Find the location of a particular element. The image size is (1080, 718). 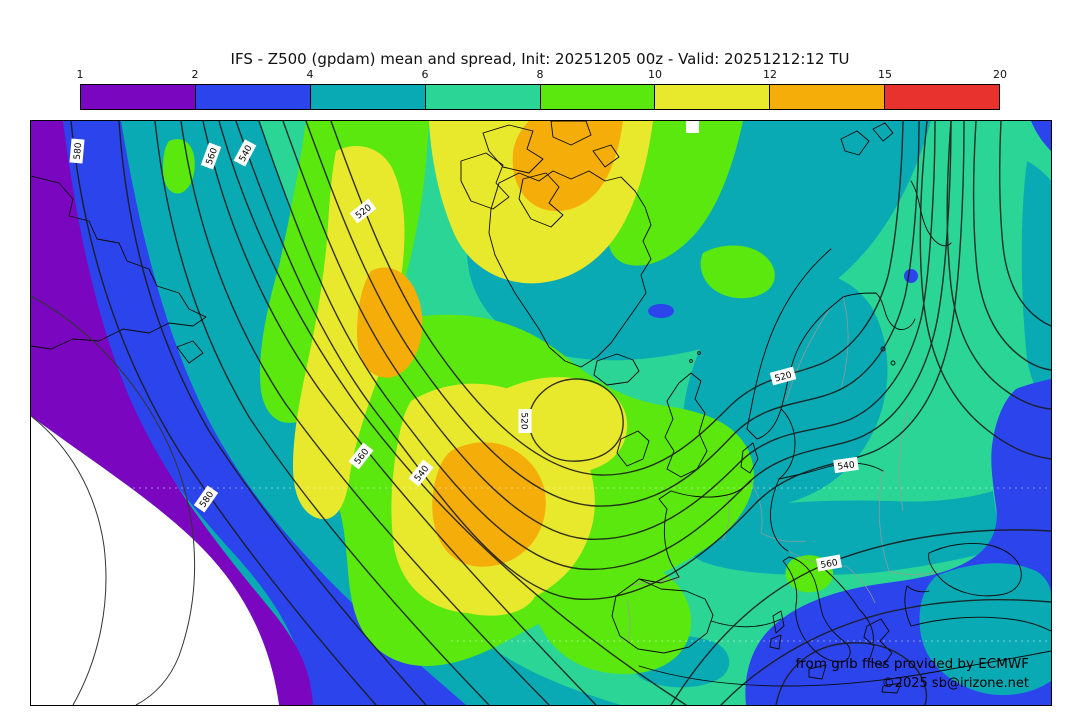

svg-text: 560 is located at coordinates (829, 564).